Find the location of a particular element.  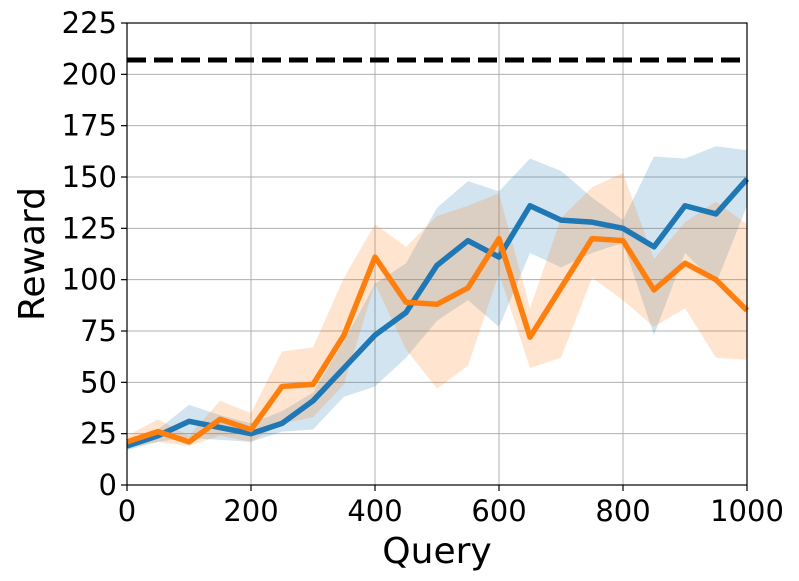

y-tick-label-1: 25 is located at coordinates (98, 434).